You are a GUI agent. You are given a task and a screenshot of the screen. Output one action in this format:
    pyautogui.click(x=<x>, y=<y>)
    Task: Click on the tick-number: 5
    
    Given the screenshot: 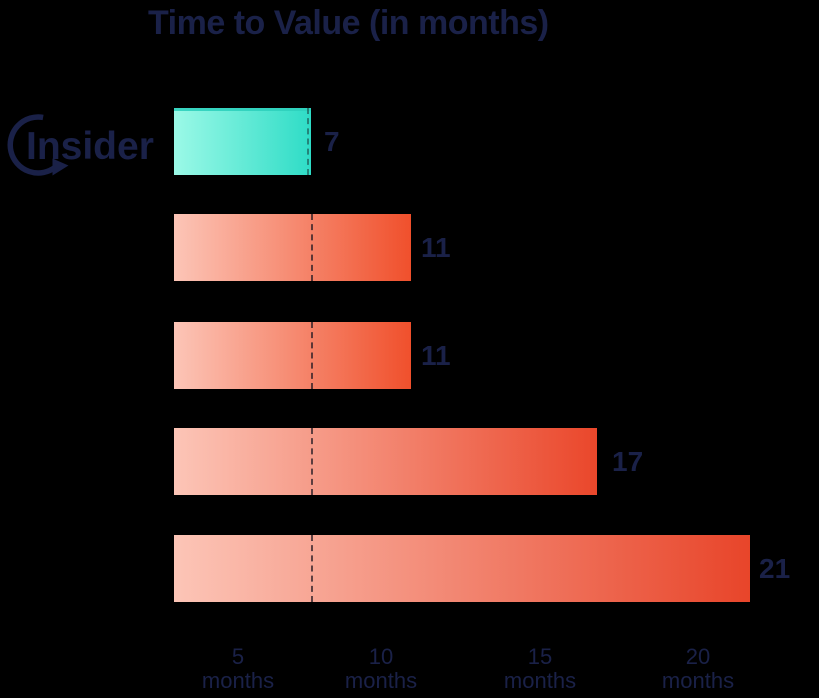 What is the action you would take?
    pyautogui.click(x=238, y=656)
    